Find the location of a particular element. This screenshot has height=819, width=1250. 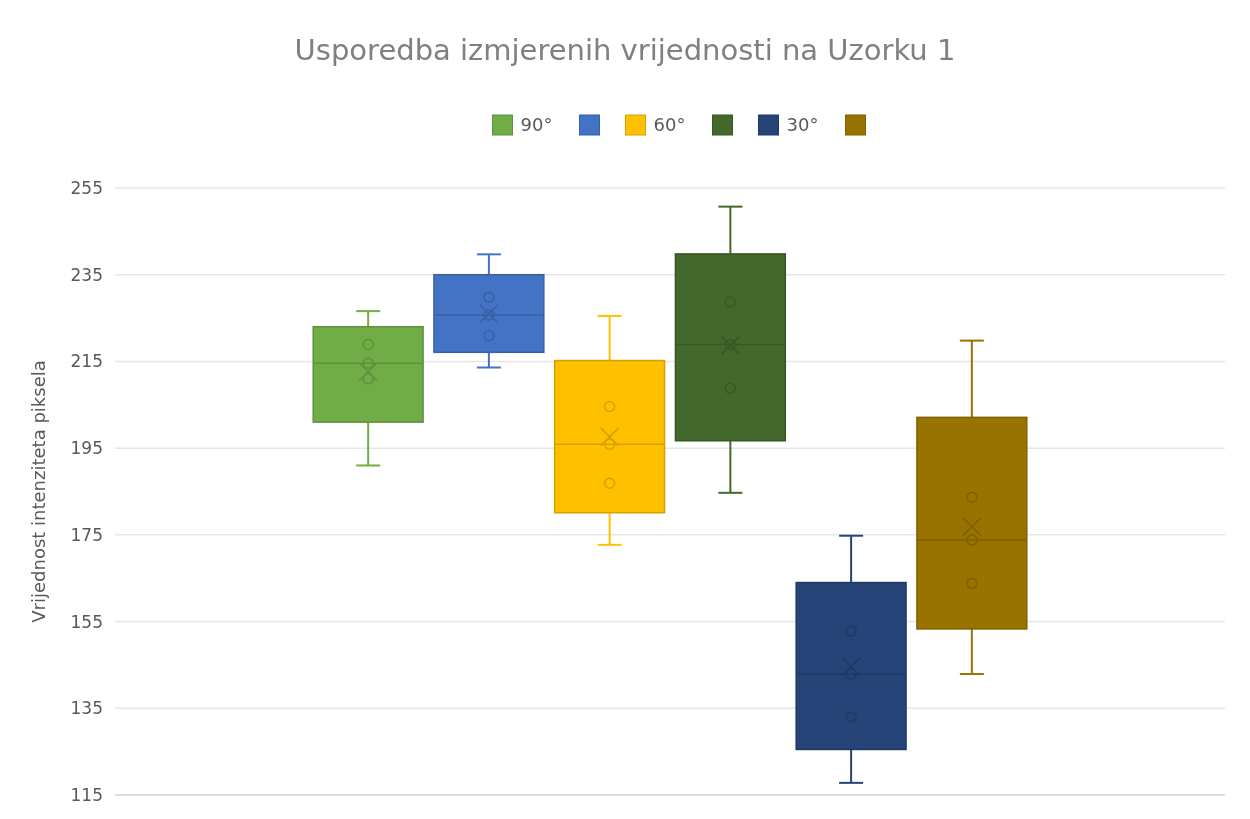

y-tick-label: 115 is located at coordinates (86, 794).